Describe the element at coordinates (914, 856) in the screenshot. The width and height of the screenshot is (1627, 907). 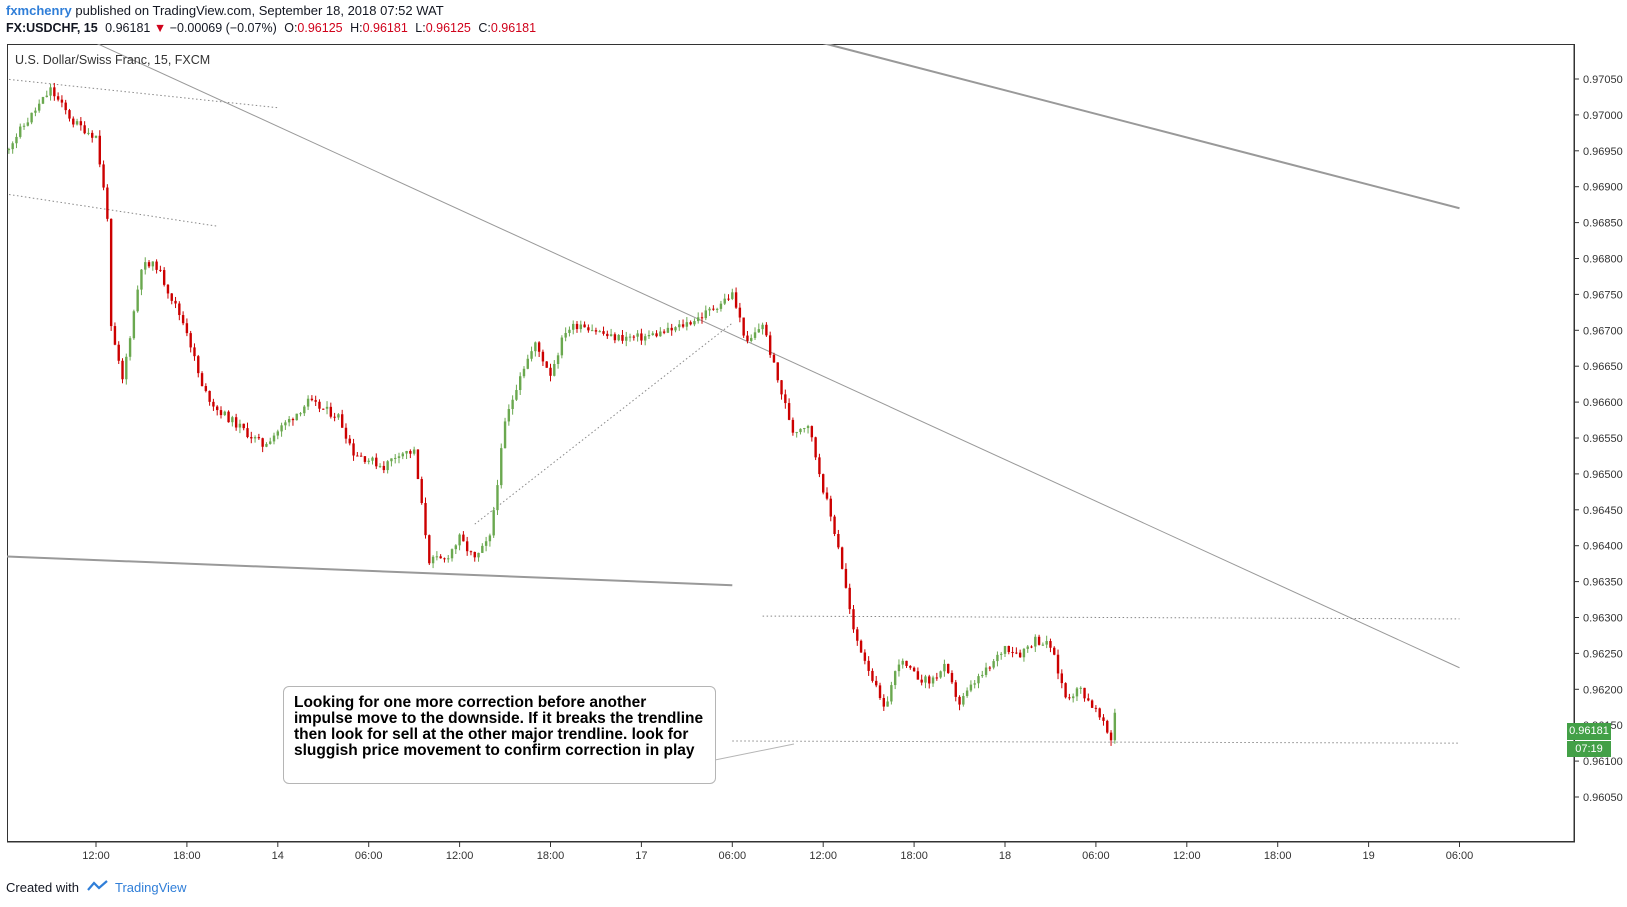
I see `x-tick-label: 18:00` at that location.